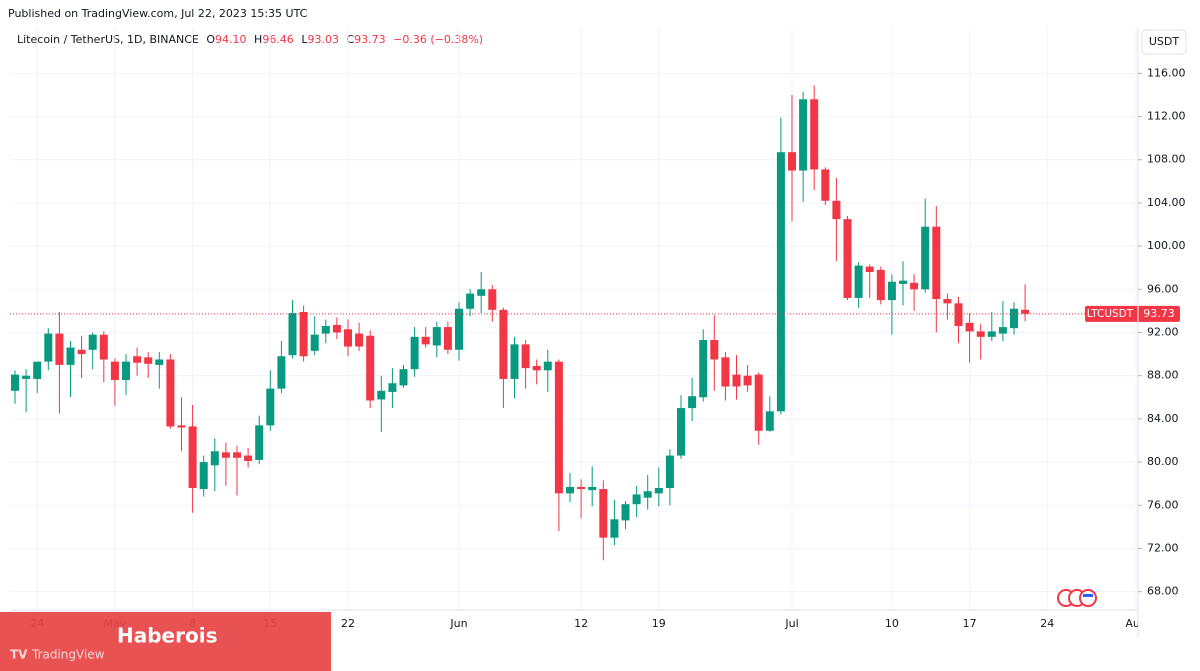  I want to click on y-tick-label: 92.00, so click(1163, 331).